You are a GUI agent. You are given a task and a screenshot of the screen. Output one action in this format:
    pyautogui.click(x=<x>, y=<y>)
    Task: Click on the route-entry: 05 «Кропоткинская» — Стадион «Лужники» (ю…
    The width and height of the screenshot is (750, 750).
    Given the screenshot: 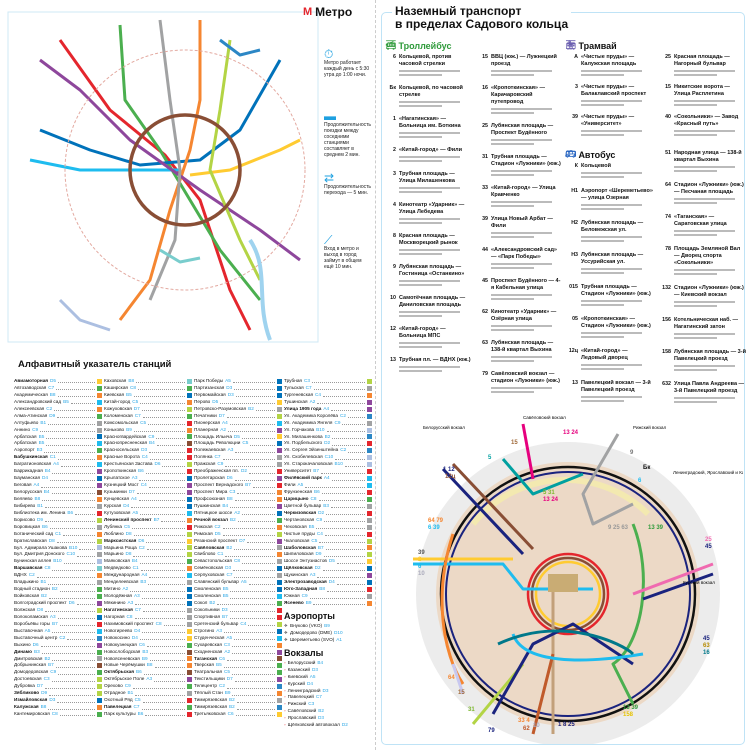 What is the action you would take?
    pyautogui.click(x=609, y=327)
    